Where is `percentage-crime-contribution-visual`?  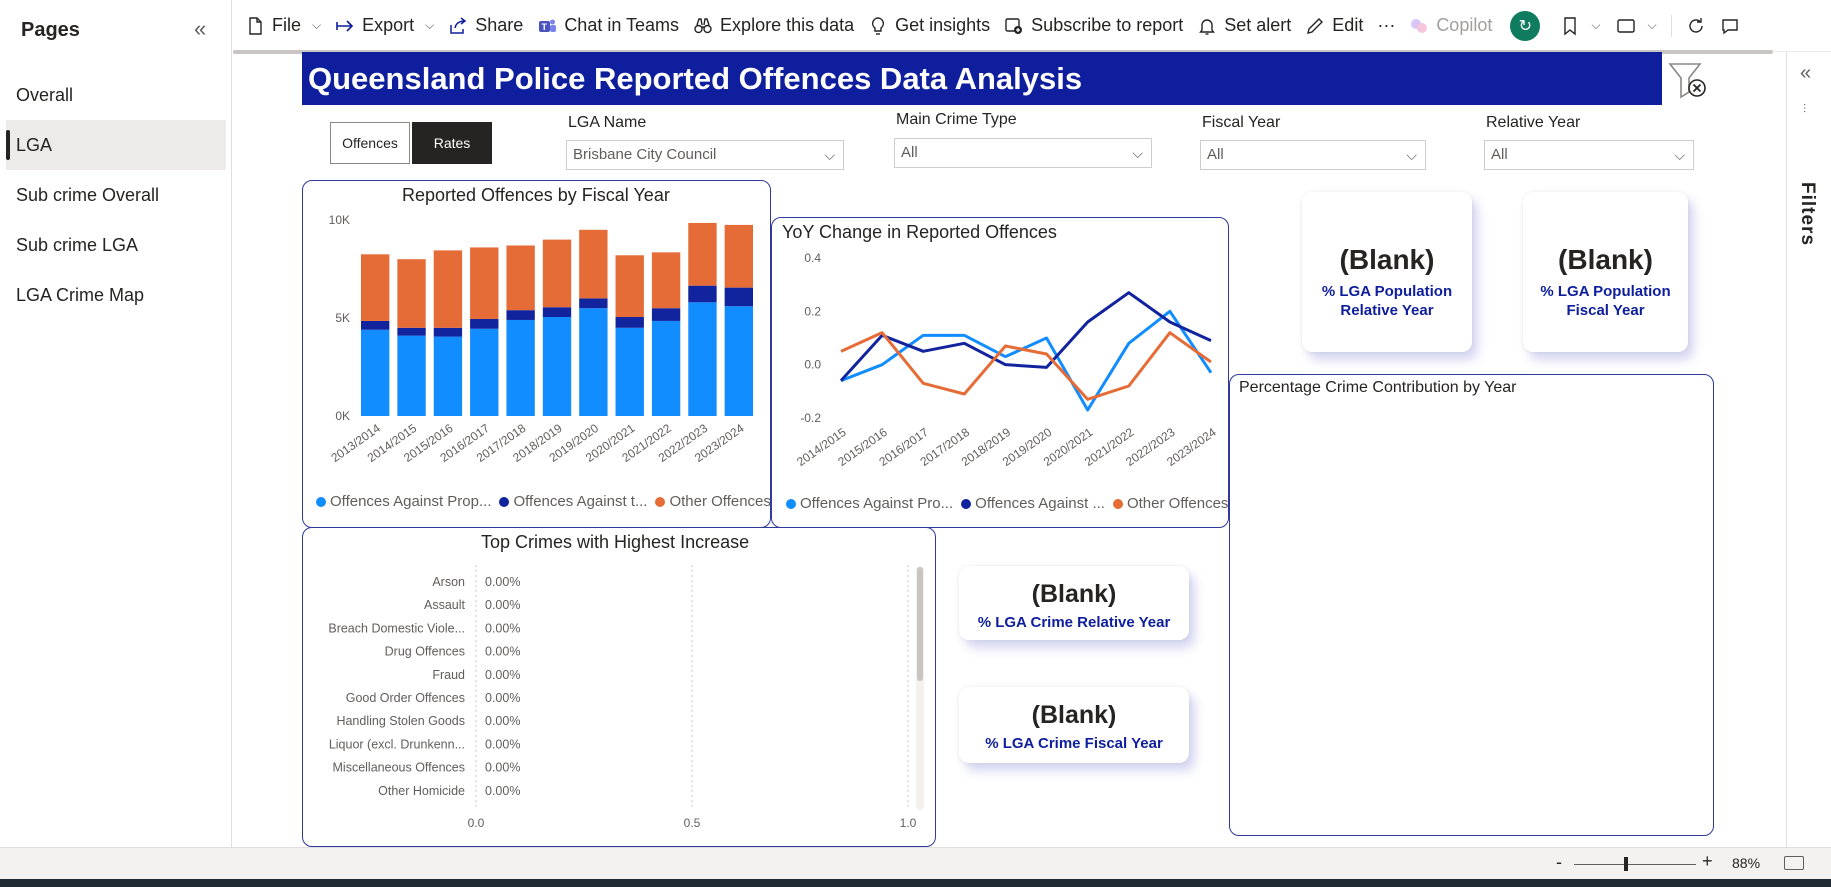
percentage-crime-contribution-visual is located at coordinates (1471, 605).